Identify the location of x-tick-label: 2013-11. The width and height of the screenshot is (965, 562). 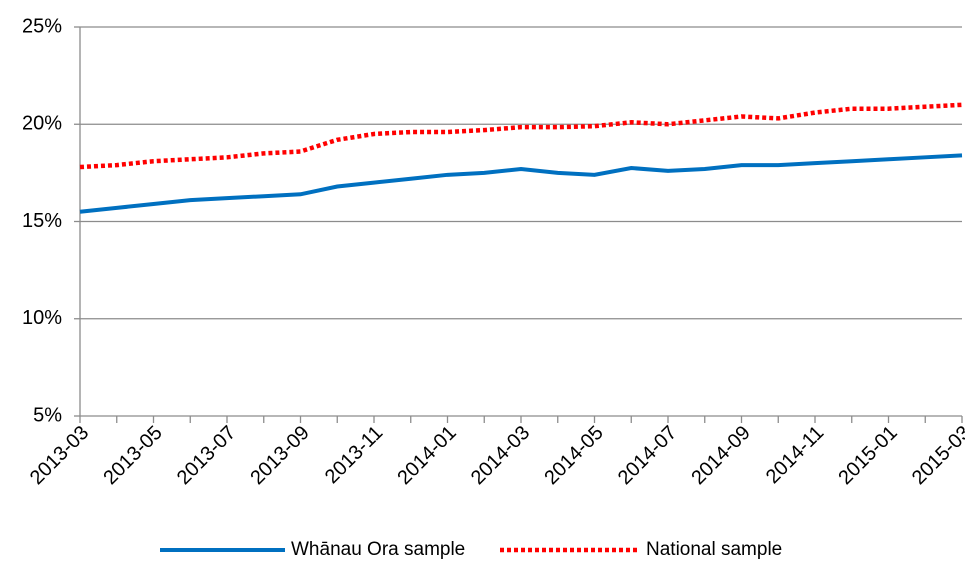
(354, 455).